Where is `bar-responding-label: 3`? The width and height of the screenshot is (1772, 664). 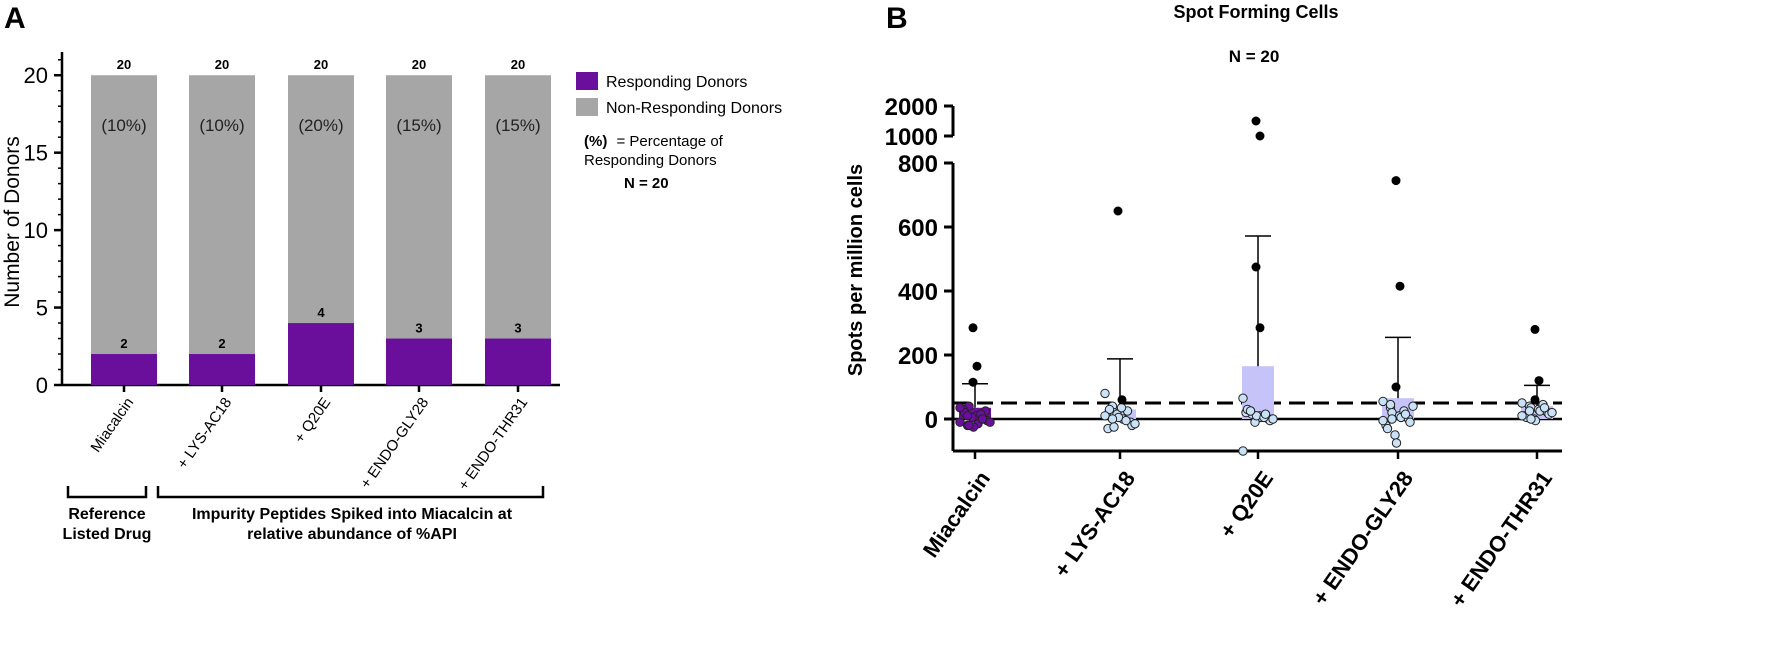
bar-responding-label: 3 is located at coordinates (418, 328).